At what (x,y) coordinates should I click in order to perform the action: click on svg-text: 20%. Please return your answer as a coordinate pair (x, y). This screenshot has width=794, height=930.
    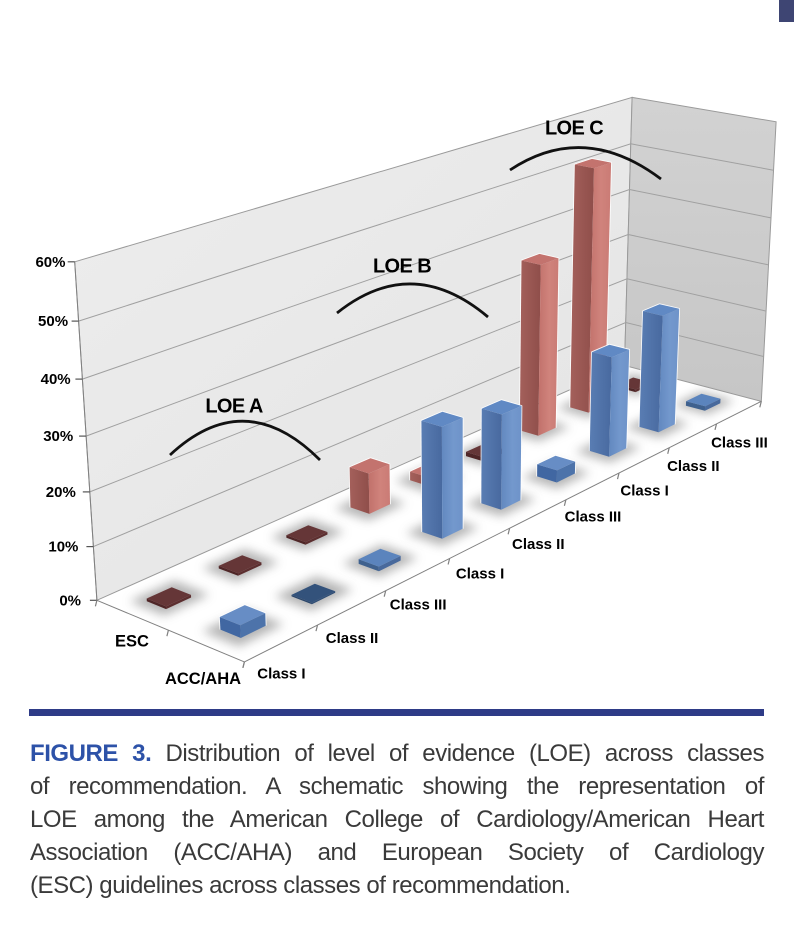
    Looking at the image, I should click on (61, 492).